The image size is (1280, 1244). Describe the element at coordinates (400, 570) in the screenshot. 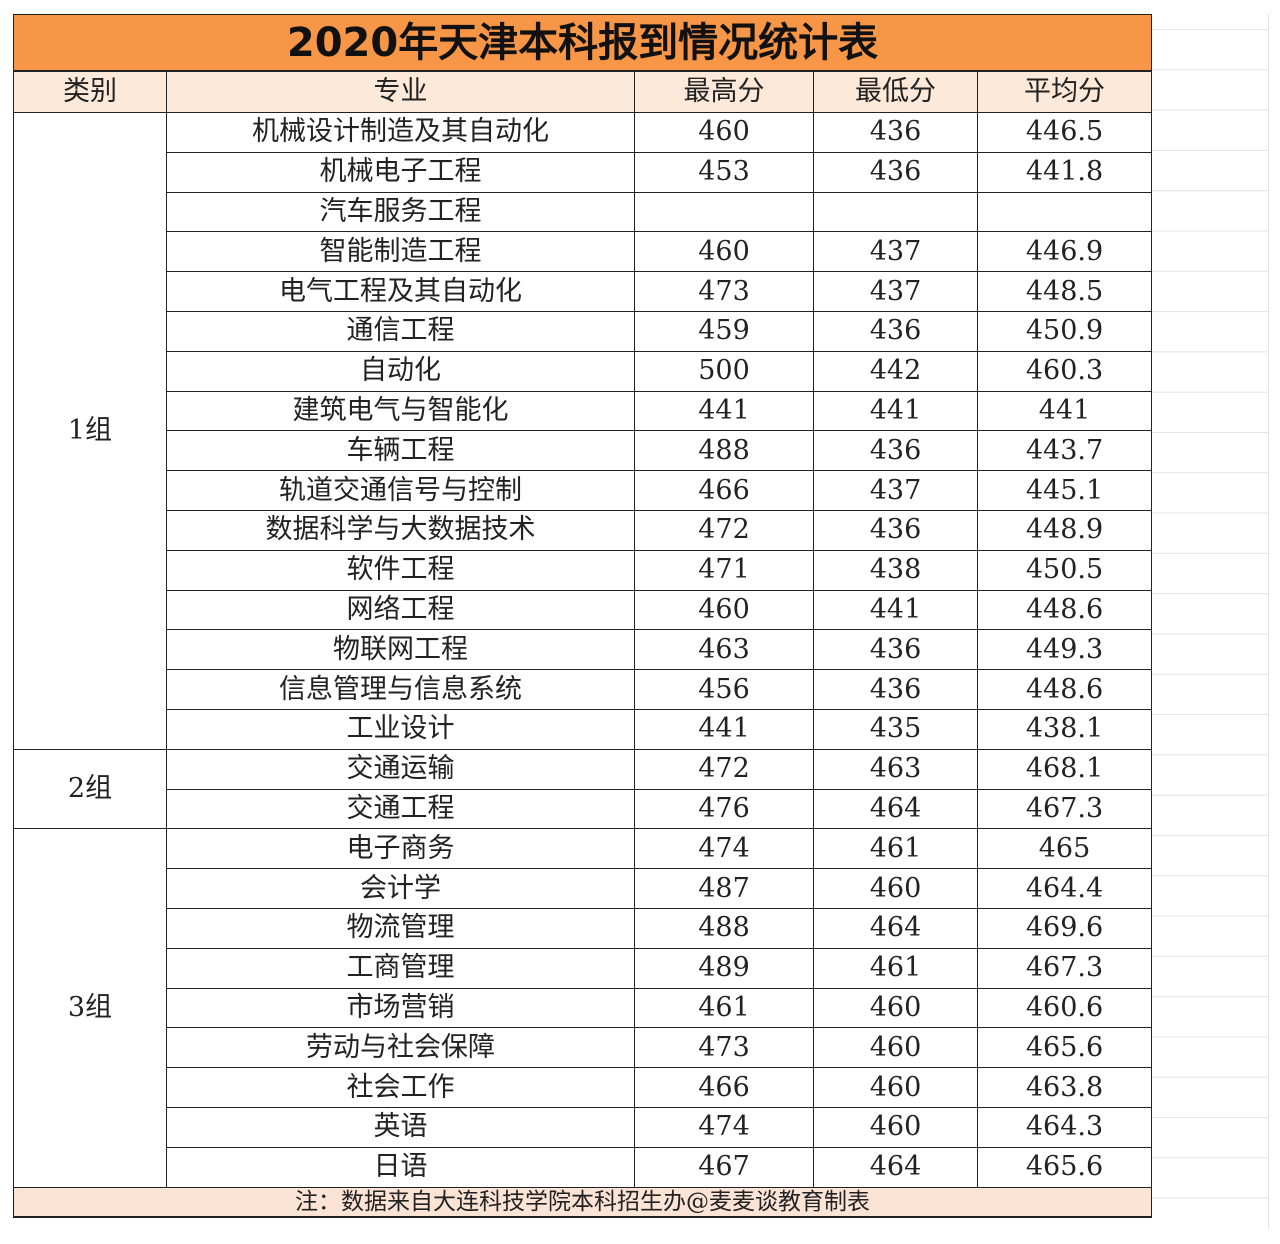

I see `major-cell: 软件工程` at that location.